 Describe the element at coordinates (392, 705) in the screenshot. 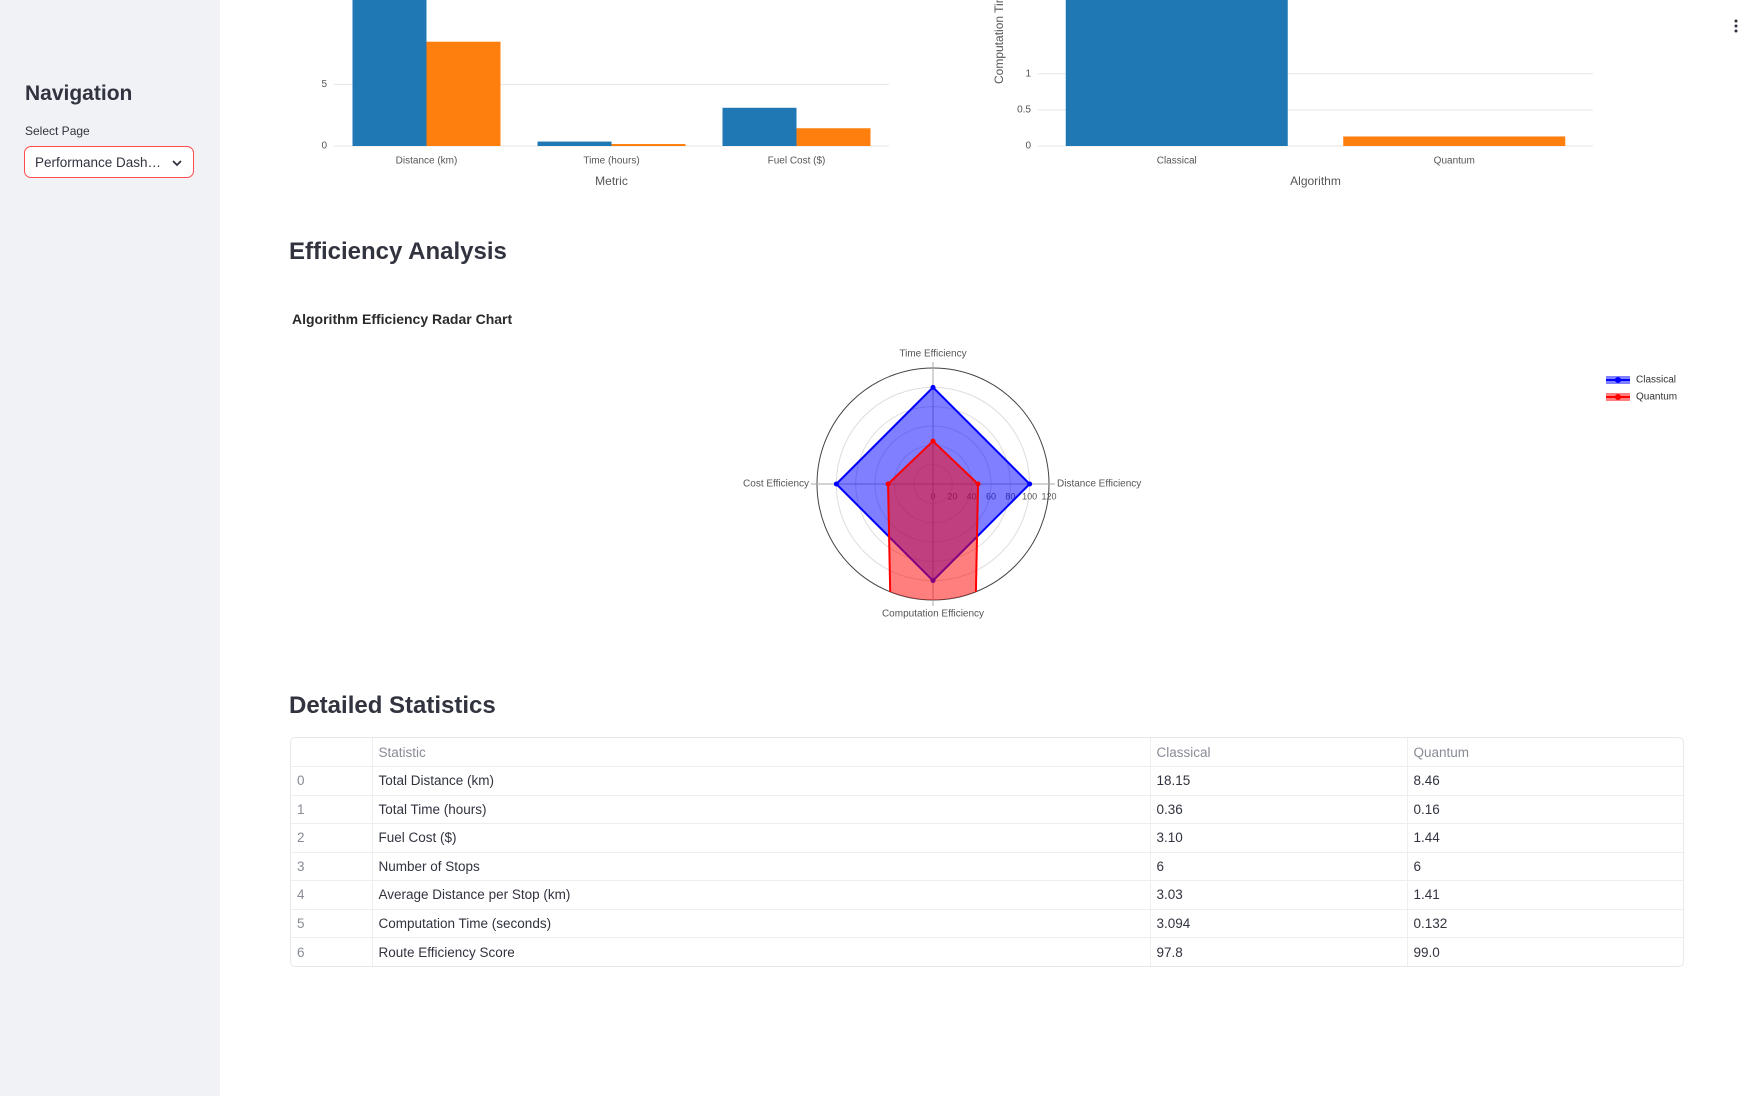

I see `section-heading: Detailed Statistics` at that location.